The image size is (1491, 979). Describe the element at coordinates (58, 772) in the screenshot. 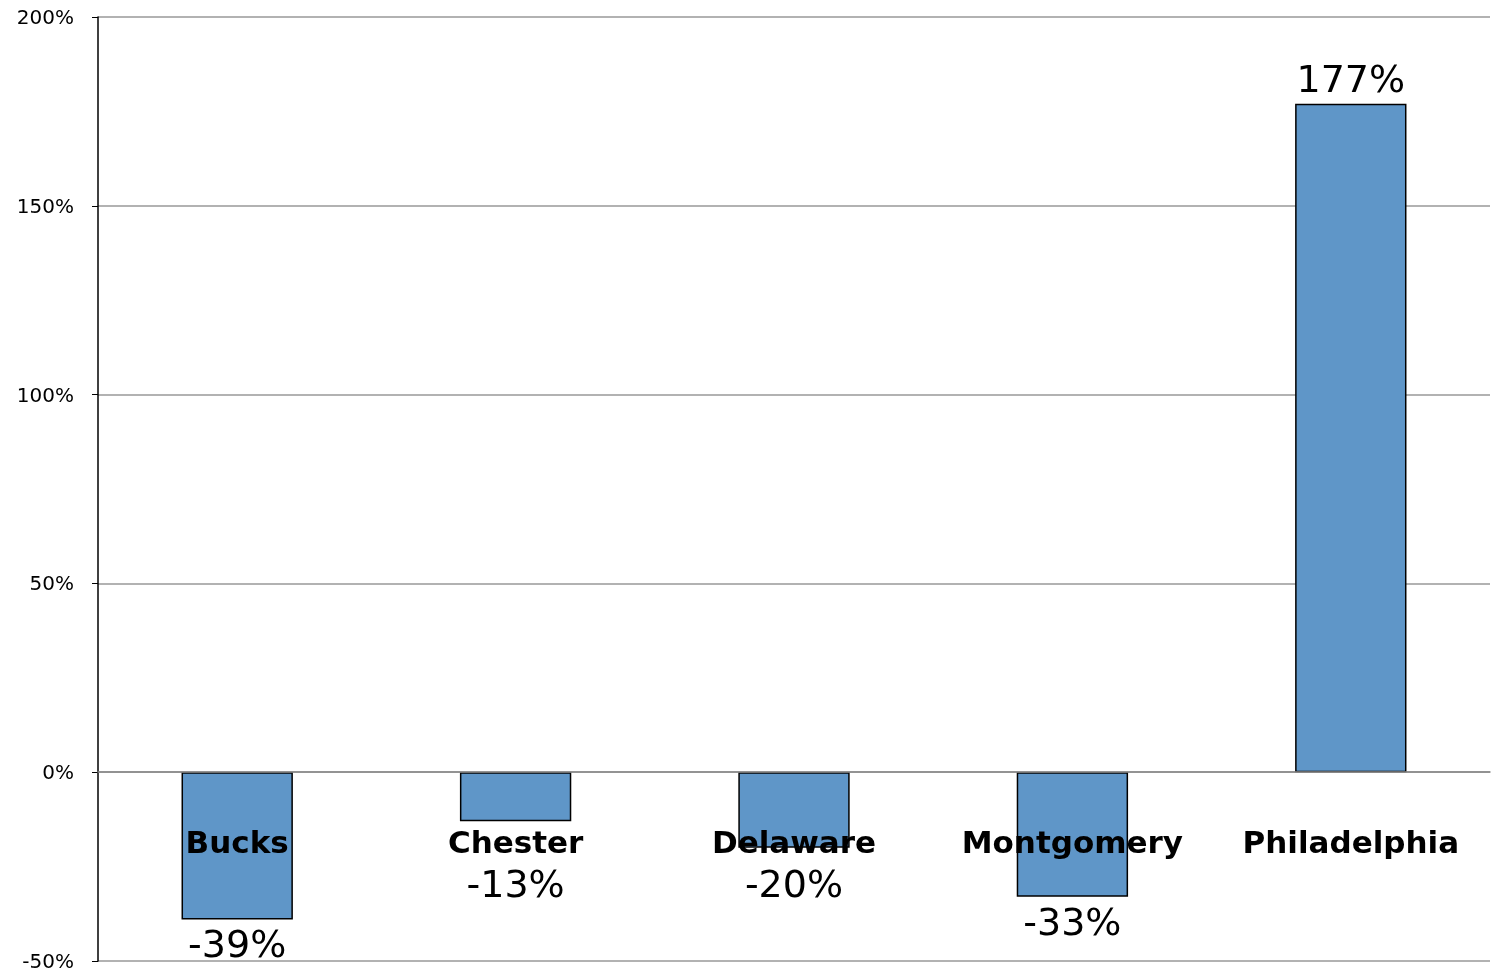

I see `y-tick-label: 0%` at that location.